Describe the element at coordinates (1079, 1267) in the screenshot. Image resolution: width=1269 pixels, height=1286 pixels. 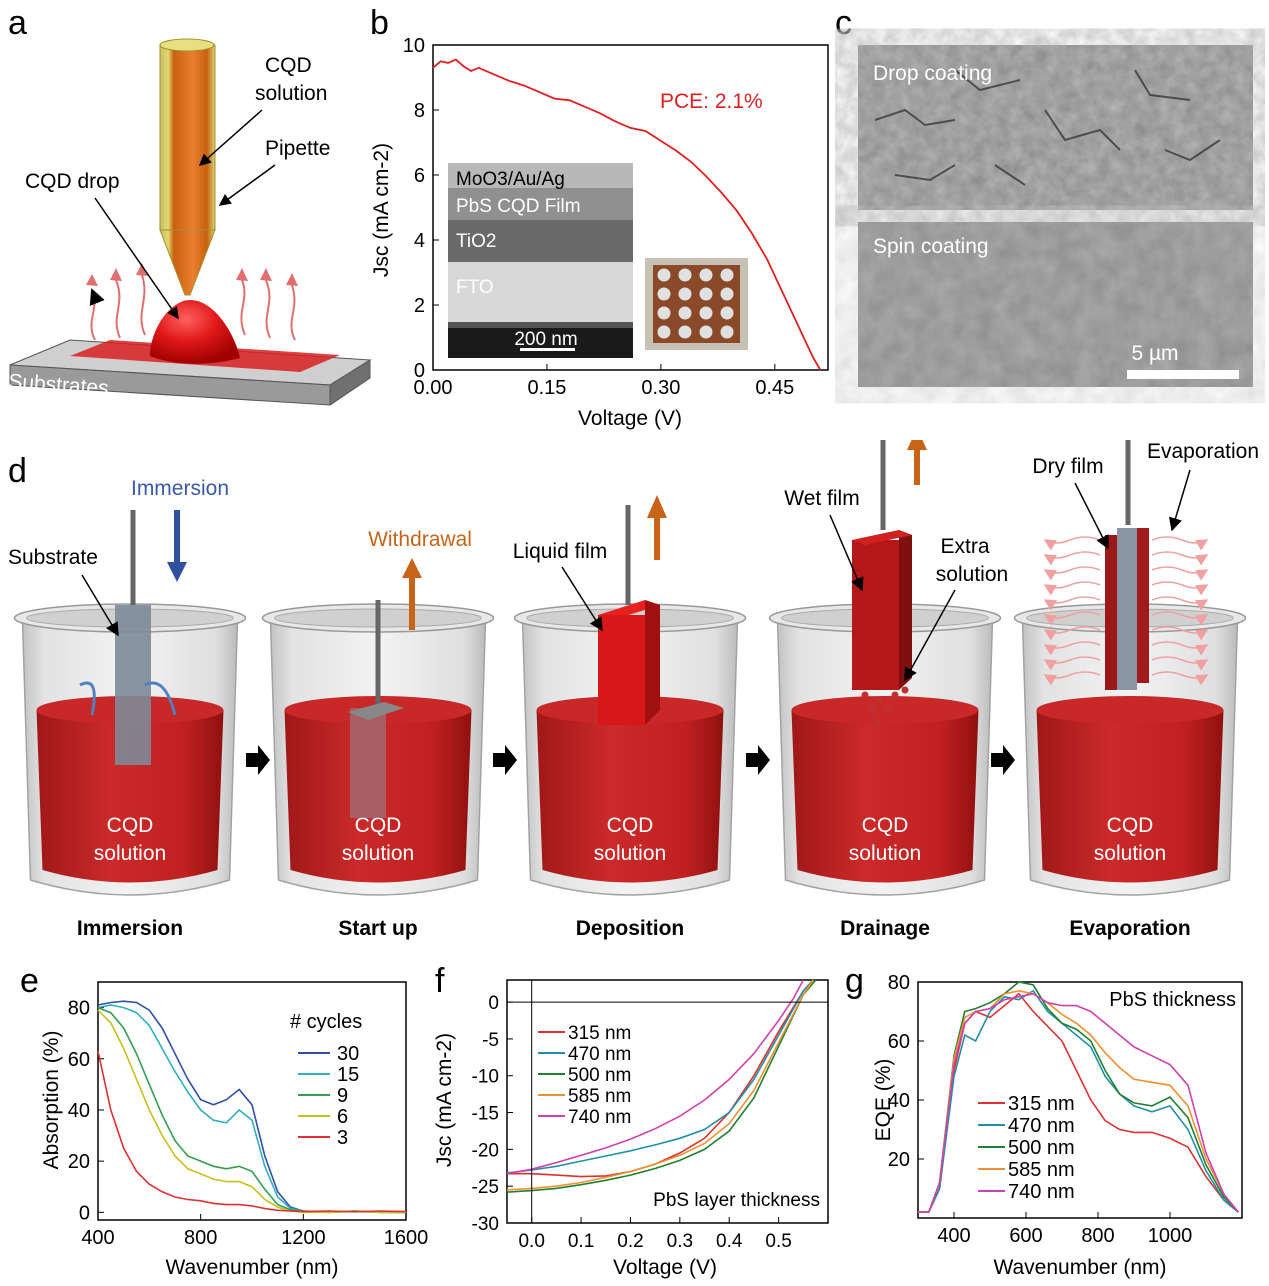
I see `x-axis-label-g: Wavenumber (nm)` at that location.